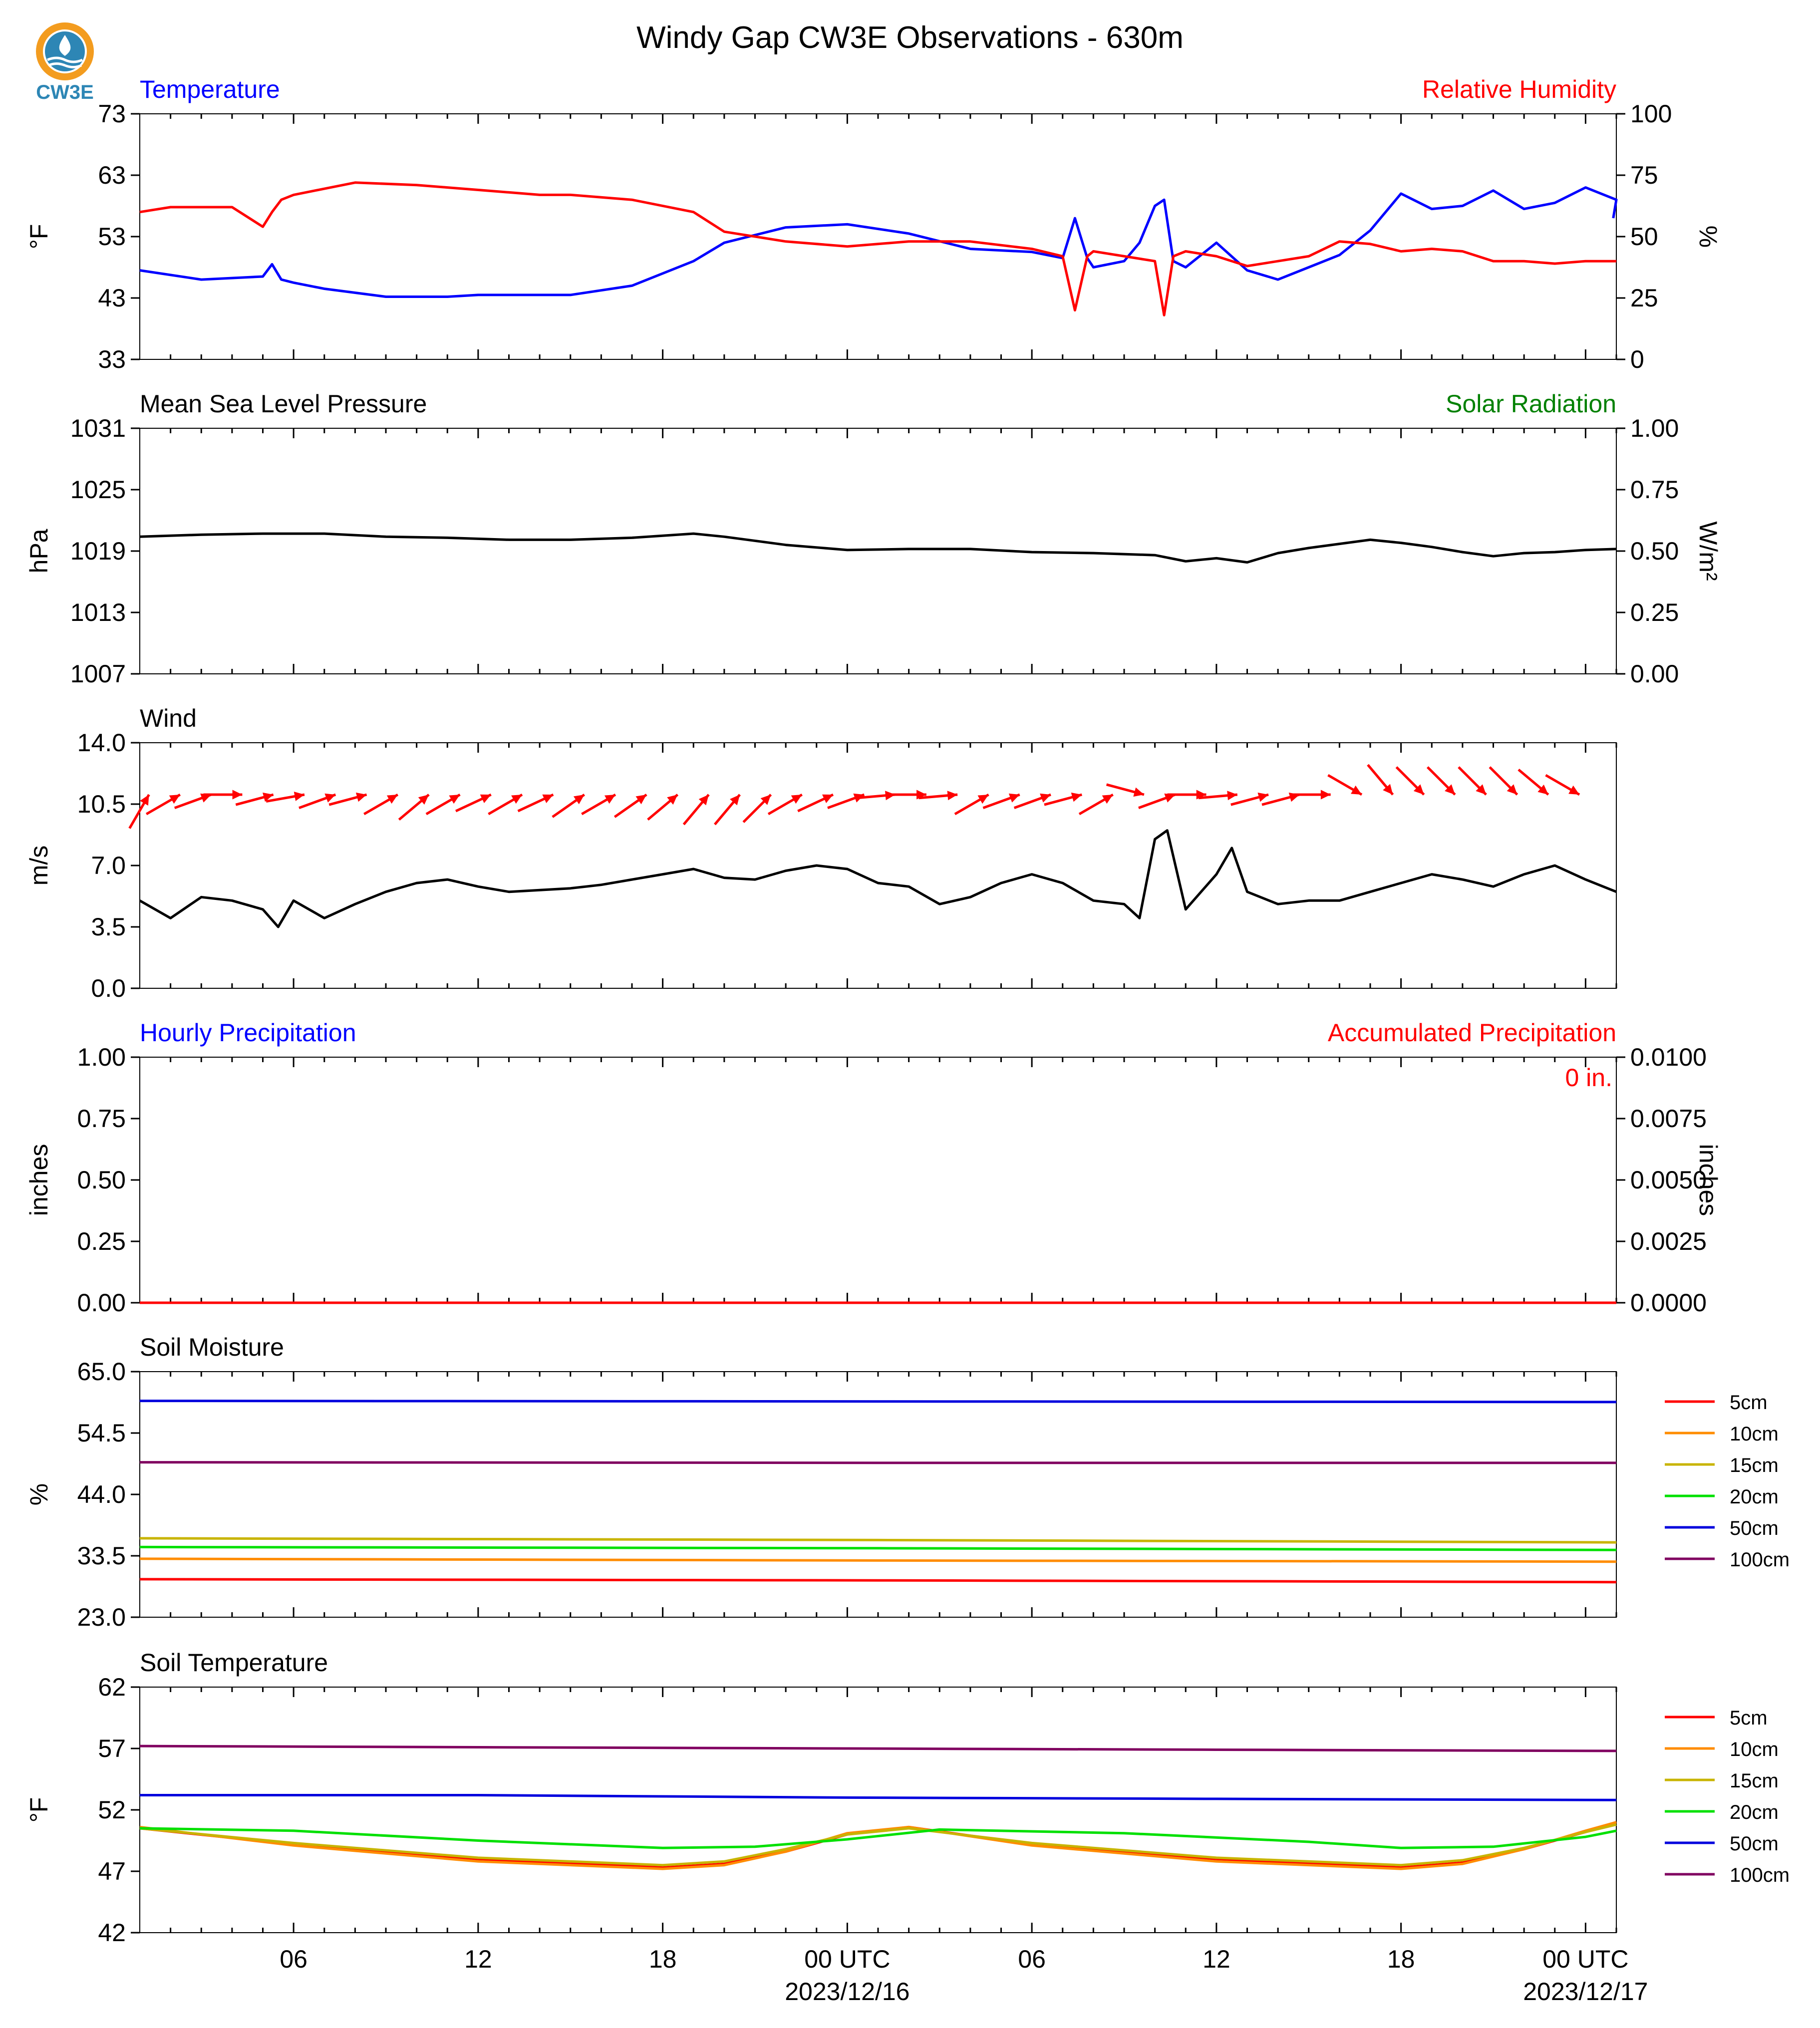  I want to click on panel-title-left: Hourly Precipitation, so click(248, 1033).